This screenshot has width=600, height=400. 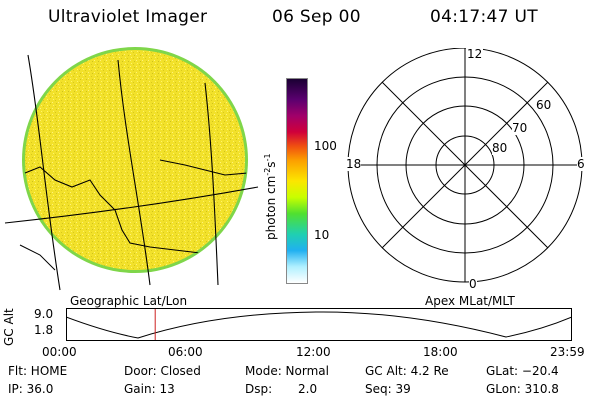 What do you see at coordinates (287, 371) in the screenshot?
I see `info-mode: Mode: Normal` at bounding box center [287, 371].